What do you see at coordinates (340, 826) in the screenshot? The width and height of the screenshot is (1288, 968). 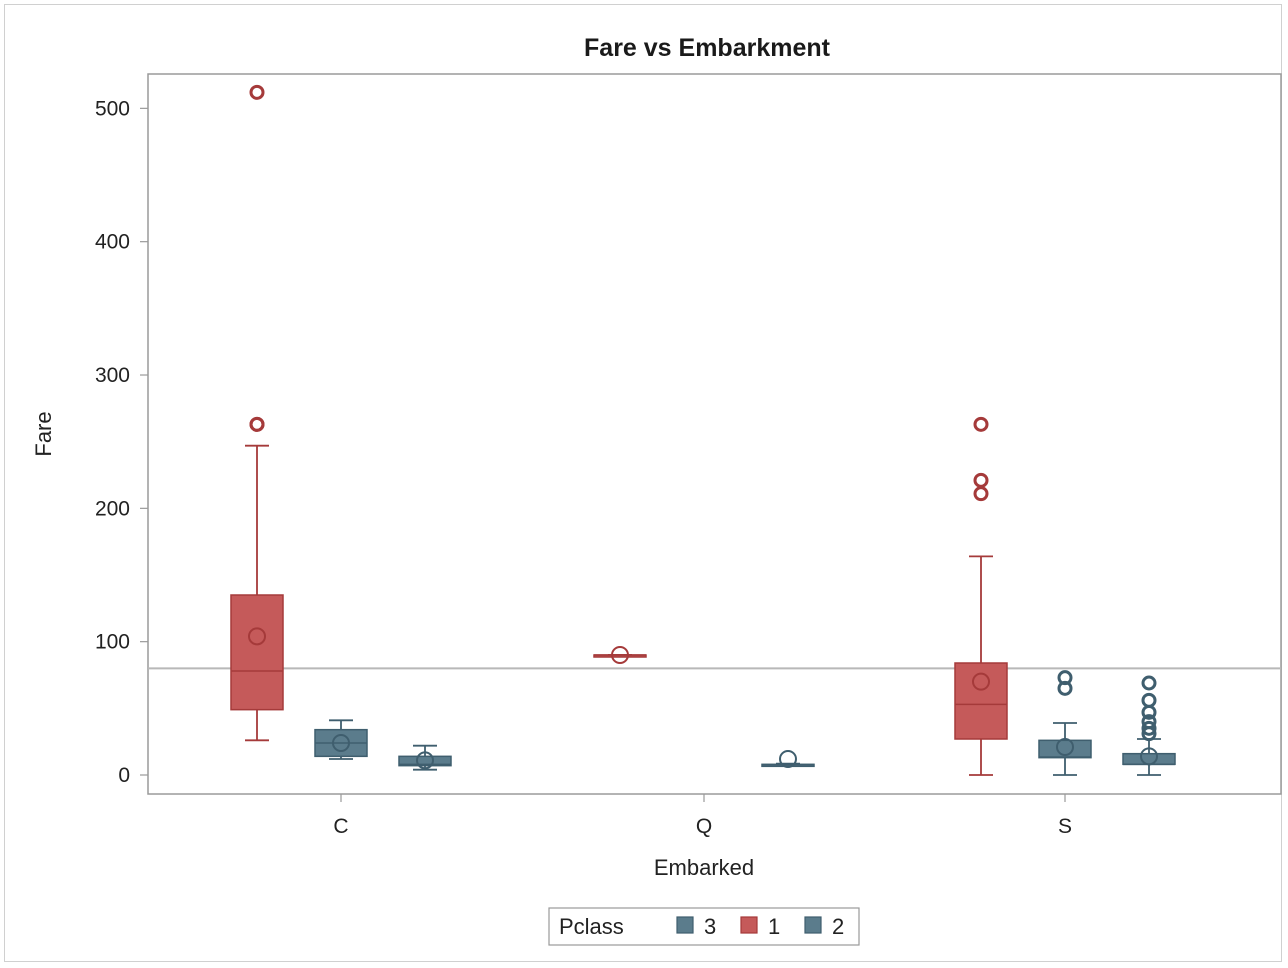 I see `x-tick-label: C` at bounding box center [340, 826].